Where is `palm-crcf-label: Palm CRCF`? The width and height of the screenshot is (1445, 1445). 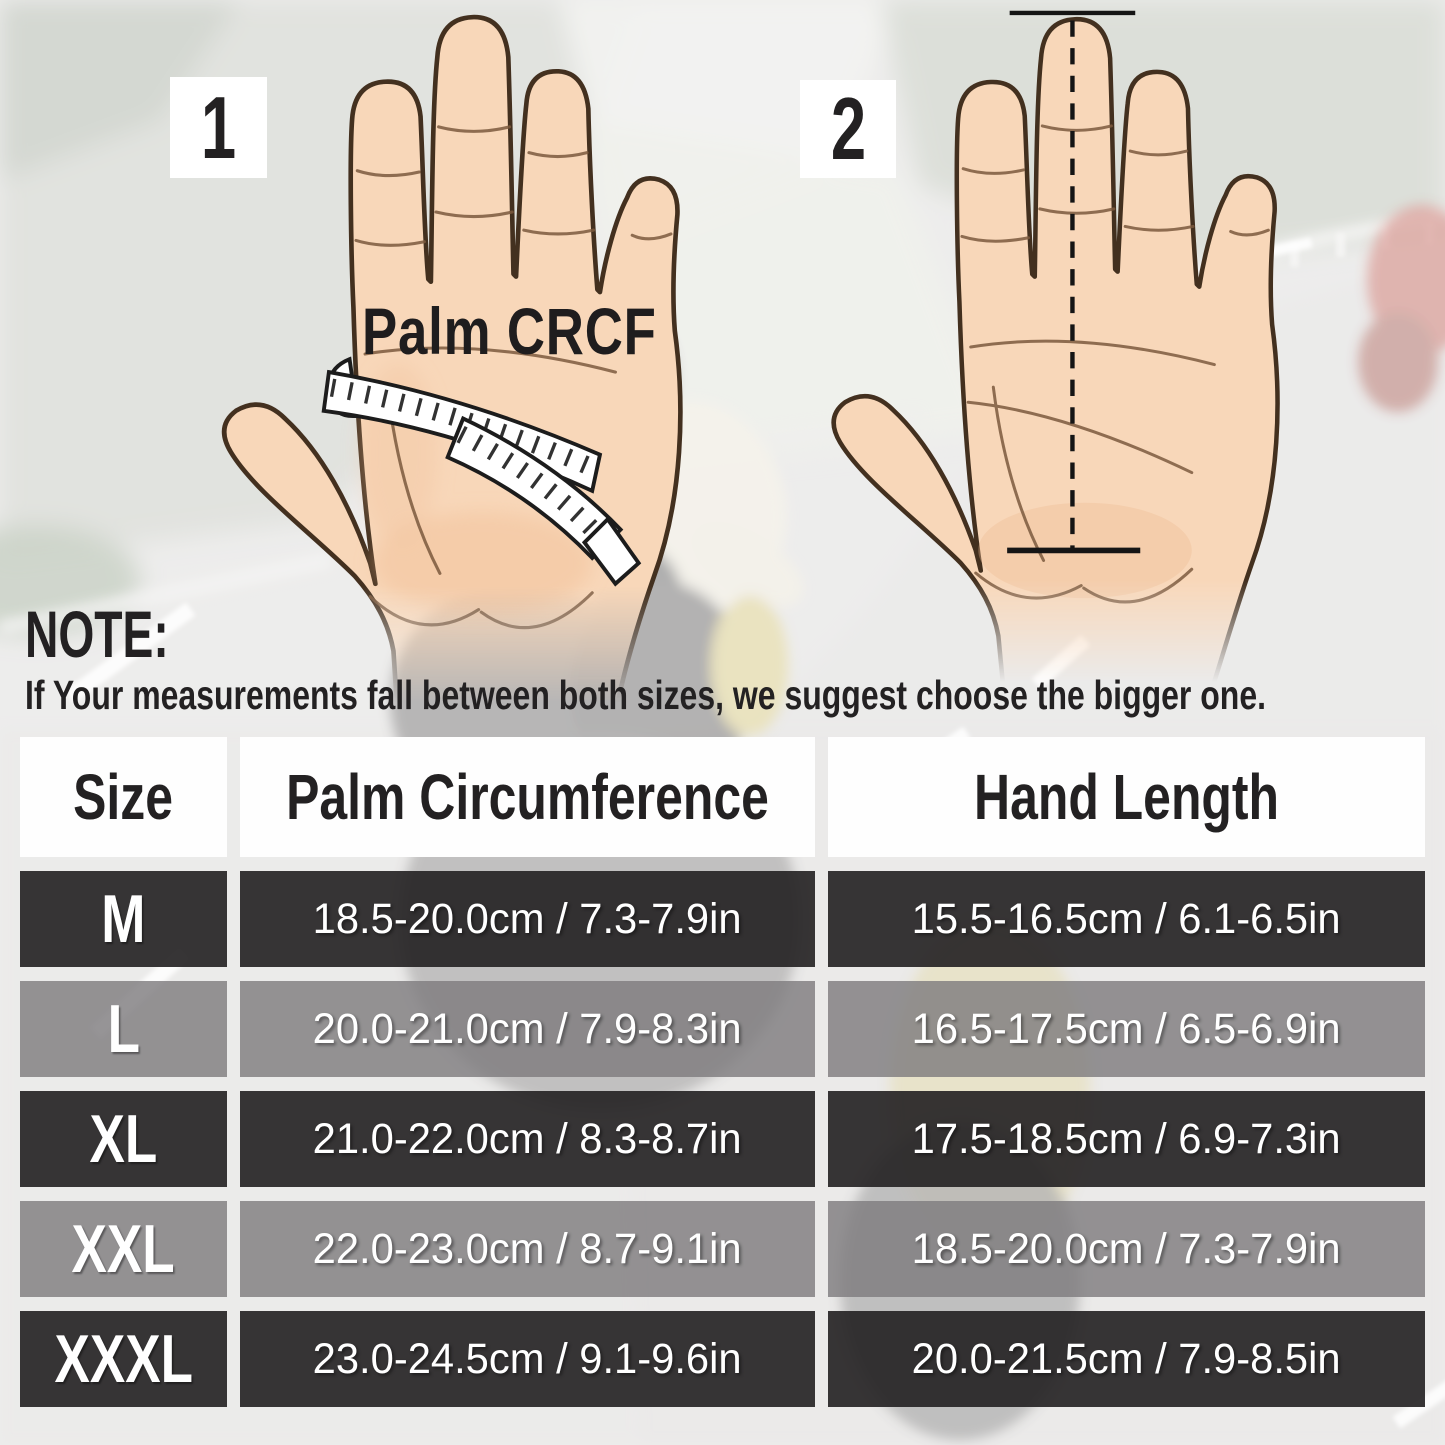
palm-crcf-label: Palm CRCF is located at coordinates (509, 331).